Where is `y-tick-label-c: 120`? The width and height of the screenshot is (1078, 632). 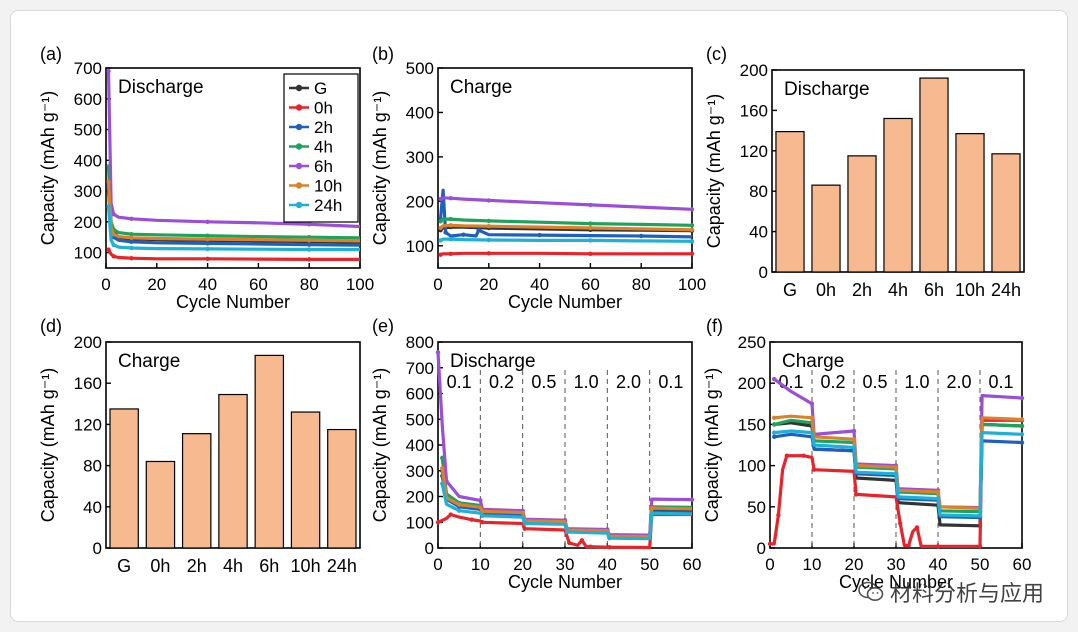 y-tick-label-c: 120 is located at coordinates (754, 151).